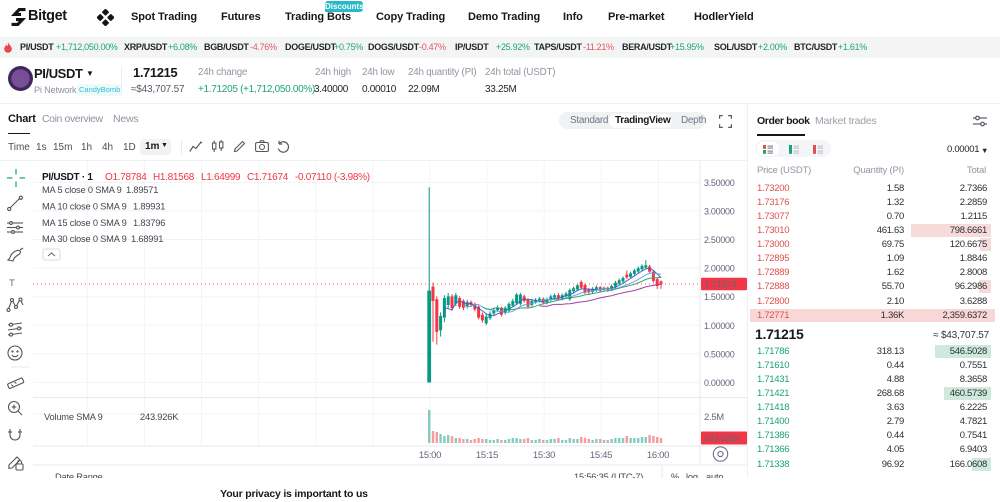 Image resolution: width=1000 pixels, height=502 pixels. What do you see at coordinates (692, 475) in the screenshot?
I see `svg-text: log` at bounding box center [692, 475].